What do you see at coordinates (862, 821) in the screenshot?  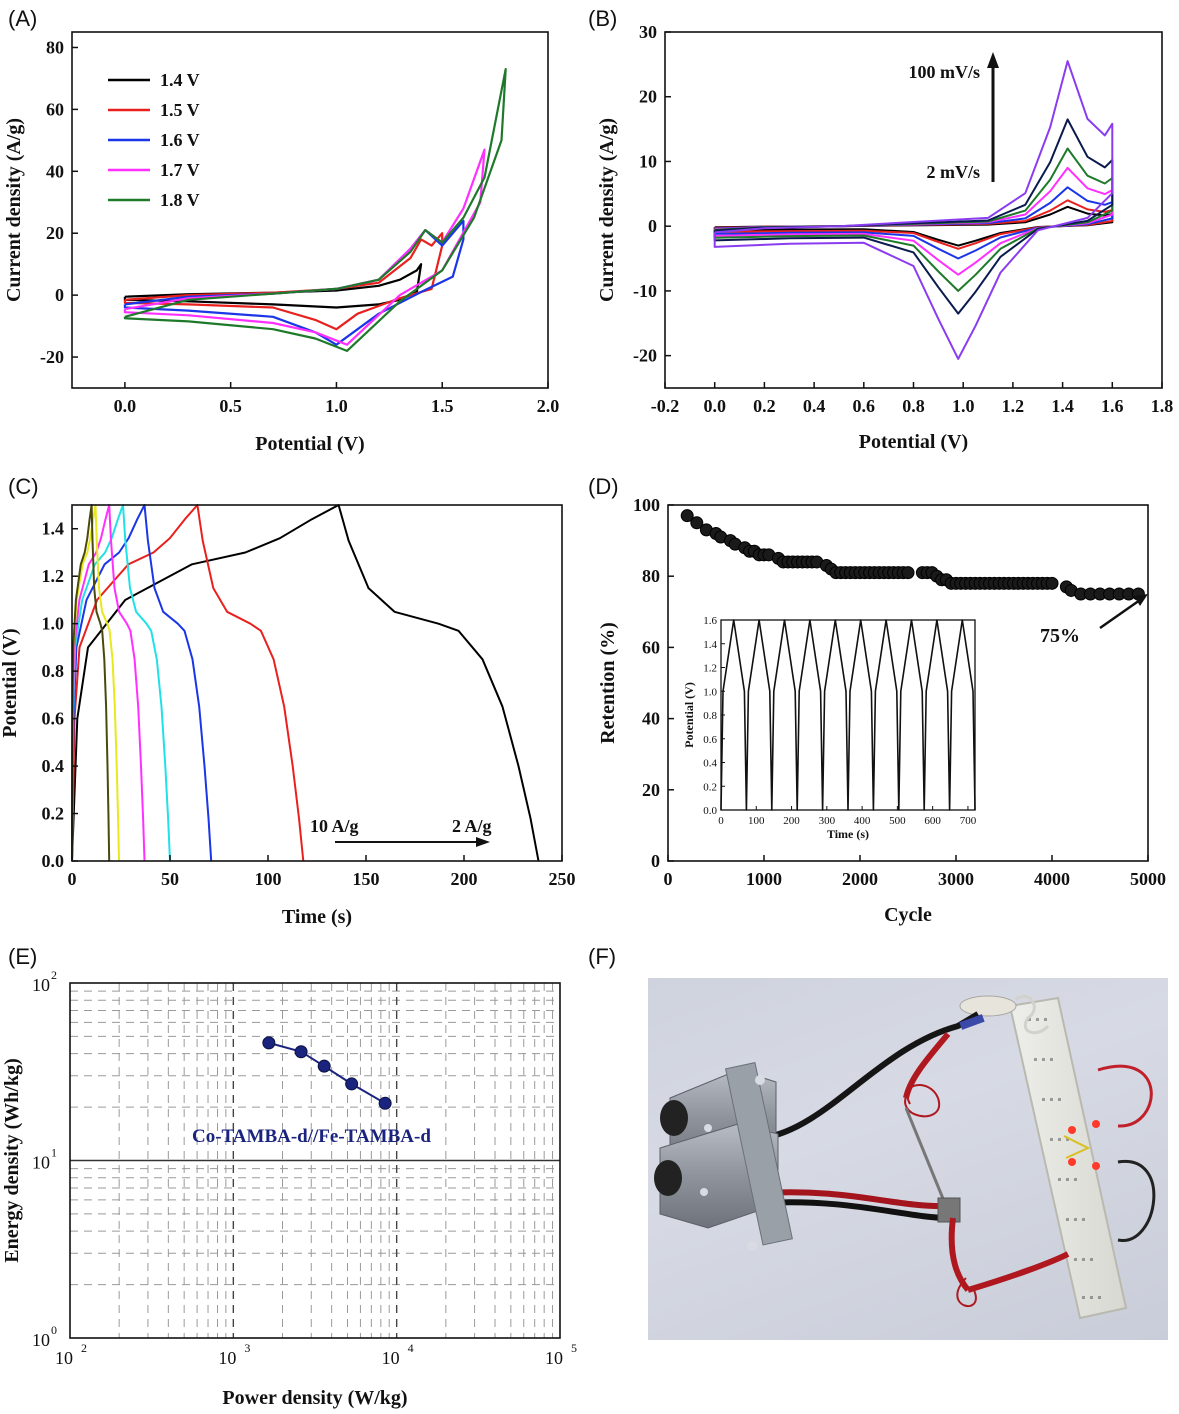 I see `chart-d-inset-xtick-label: 400` at bounding box center [862, 821].